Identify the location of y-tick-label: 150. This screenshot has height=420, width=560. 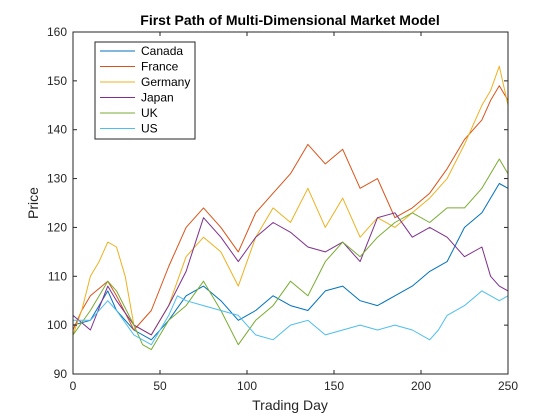
(57, 81).